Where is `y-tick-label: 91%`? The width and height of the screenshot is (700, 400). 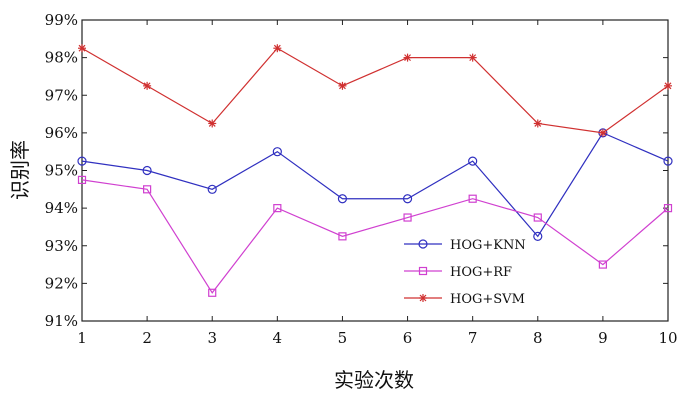
y-tick-label: 91% is located at coordinates (61, 321).